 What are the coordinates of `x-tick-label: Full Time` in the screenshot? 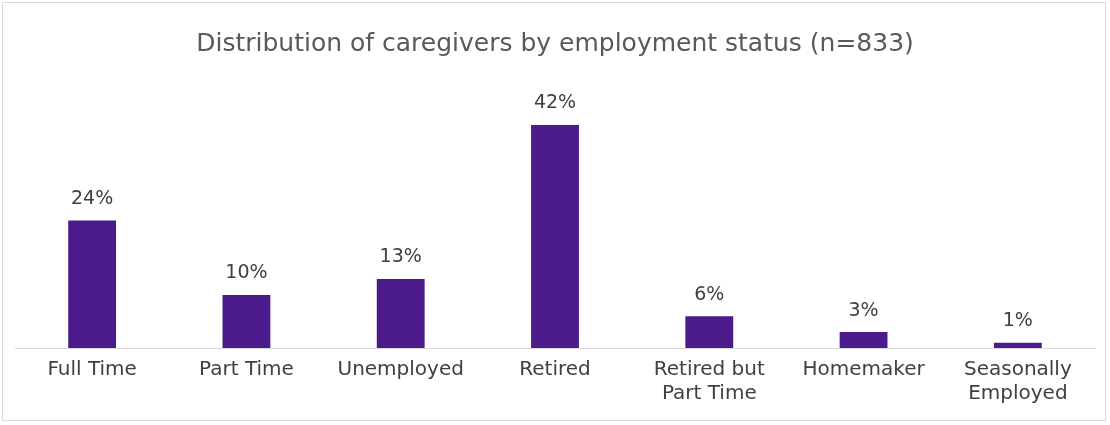 It's located at (92, 368).